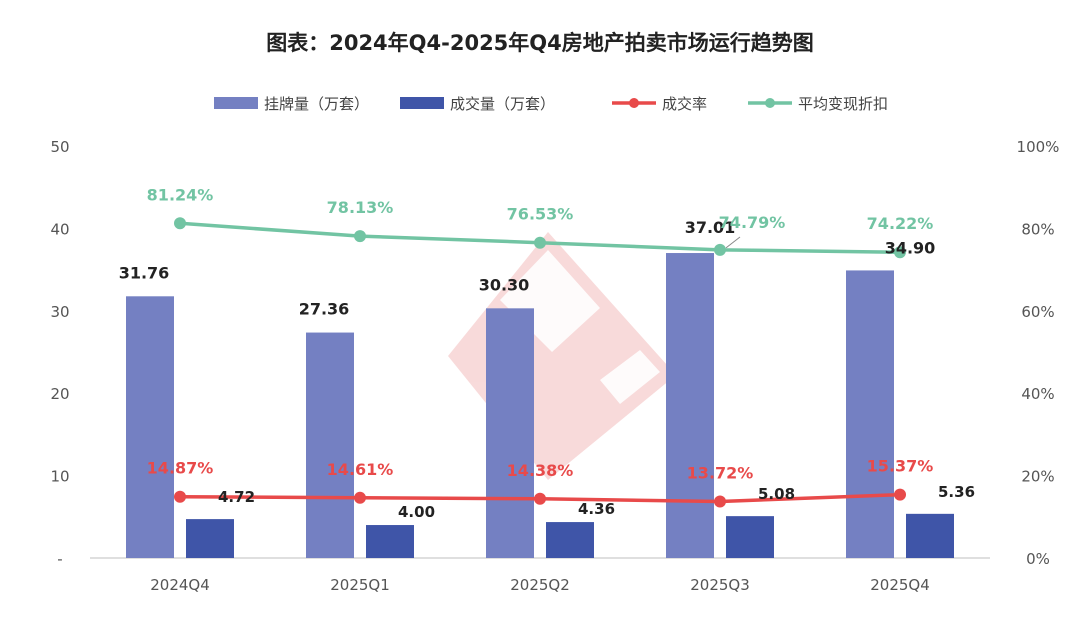 The width and height of the screenshot is (1080, 617). Describe the element at coordinates (59, 477) in the screenshot. I see `y-left-tick-label: 10` at that location.